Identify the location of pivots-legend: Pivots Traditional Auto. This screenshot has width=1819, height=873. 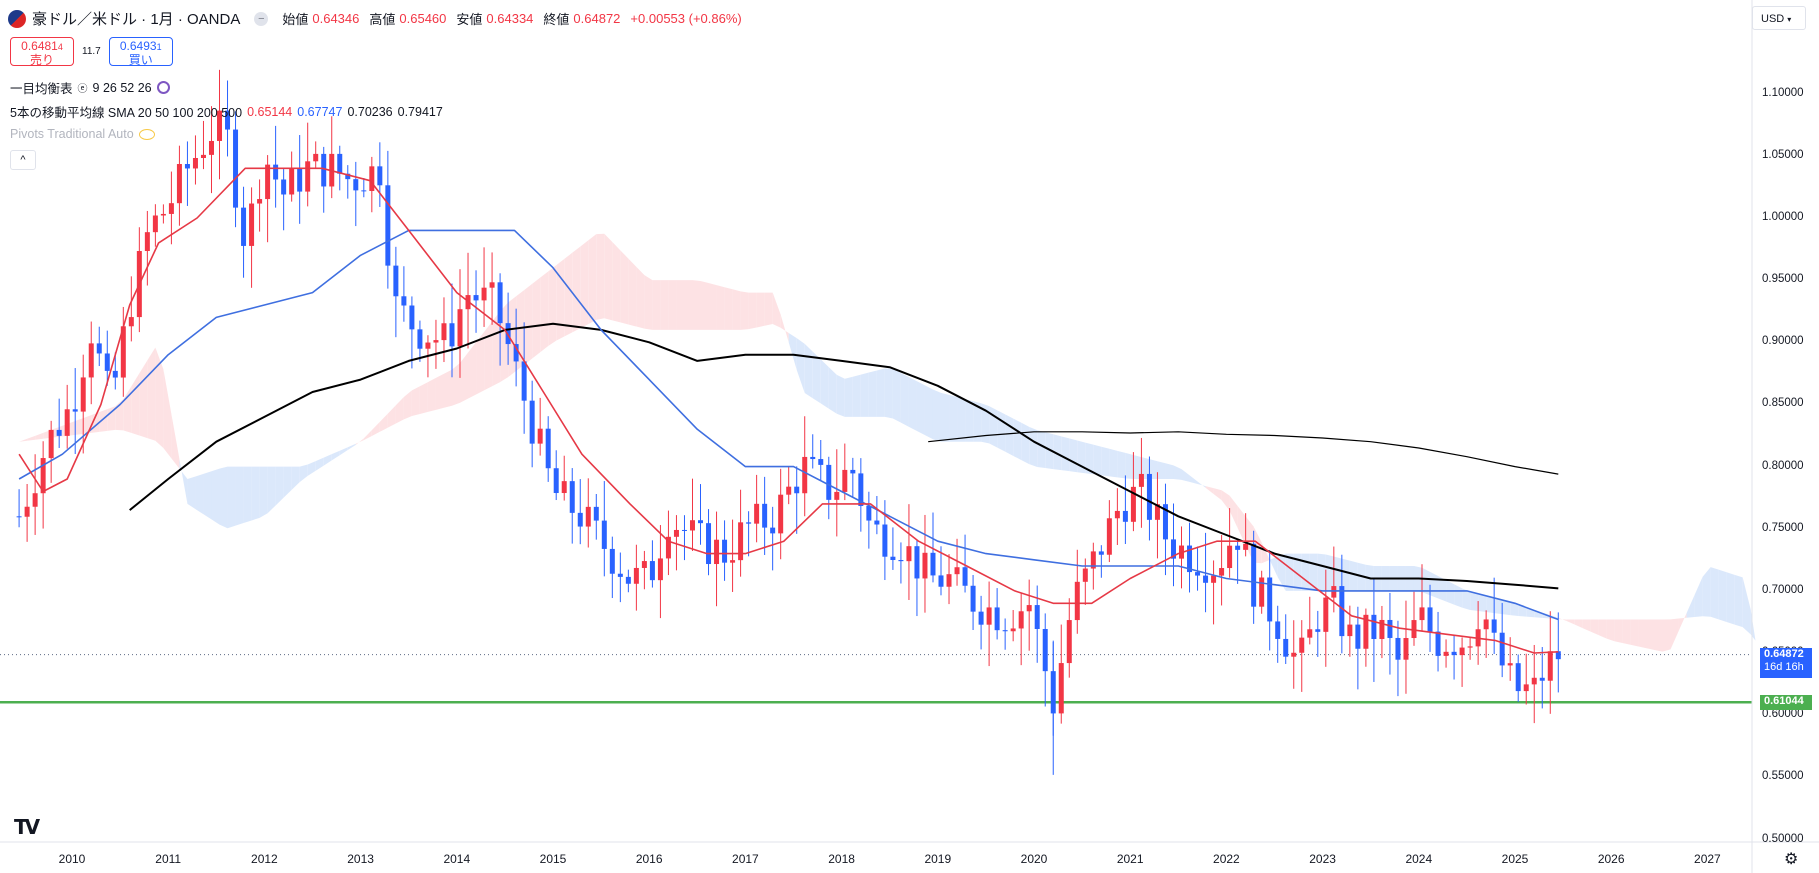
(82, 134).